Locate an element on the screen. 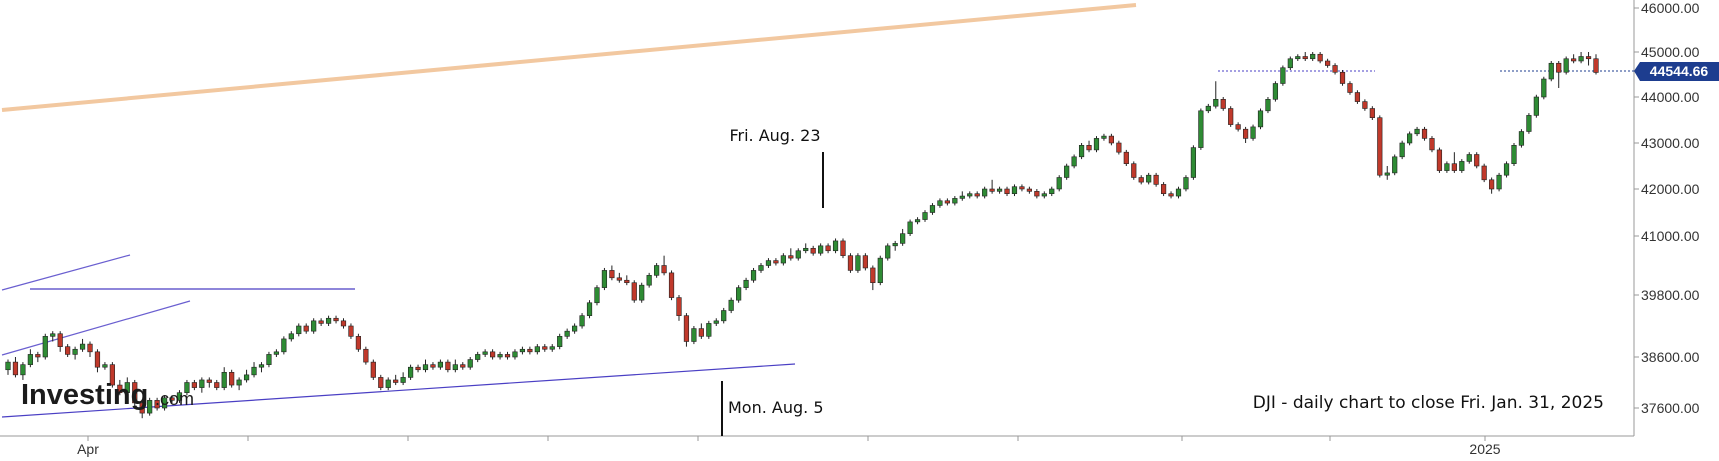 Image resolution: width=1719 pixels, height=461 pixels. investing-logo-suffix: .com is located at coordinates (174, 399).